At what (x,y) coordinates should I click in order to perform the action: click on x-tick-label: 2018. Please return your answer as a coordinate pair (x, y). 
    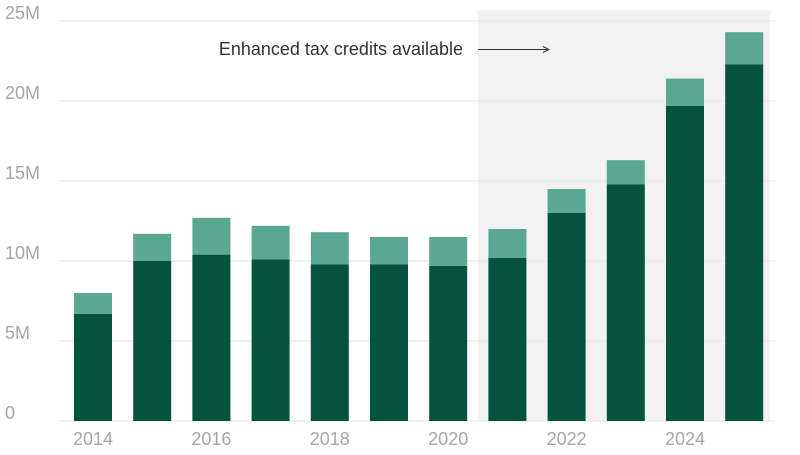
    Looking at the image, I should click on (330, 439).